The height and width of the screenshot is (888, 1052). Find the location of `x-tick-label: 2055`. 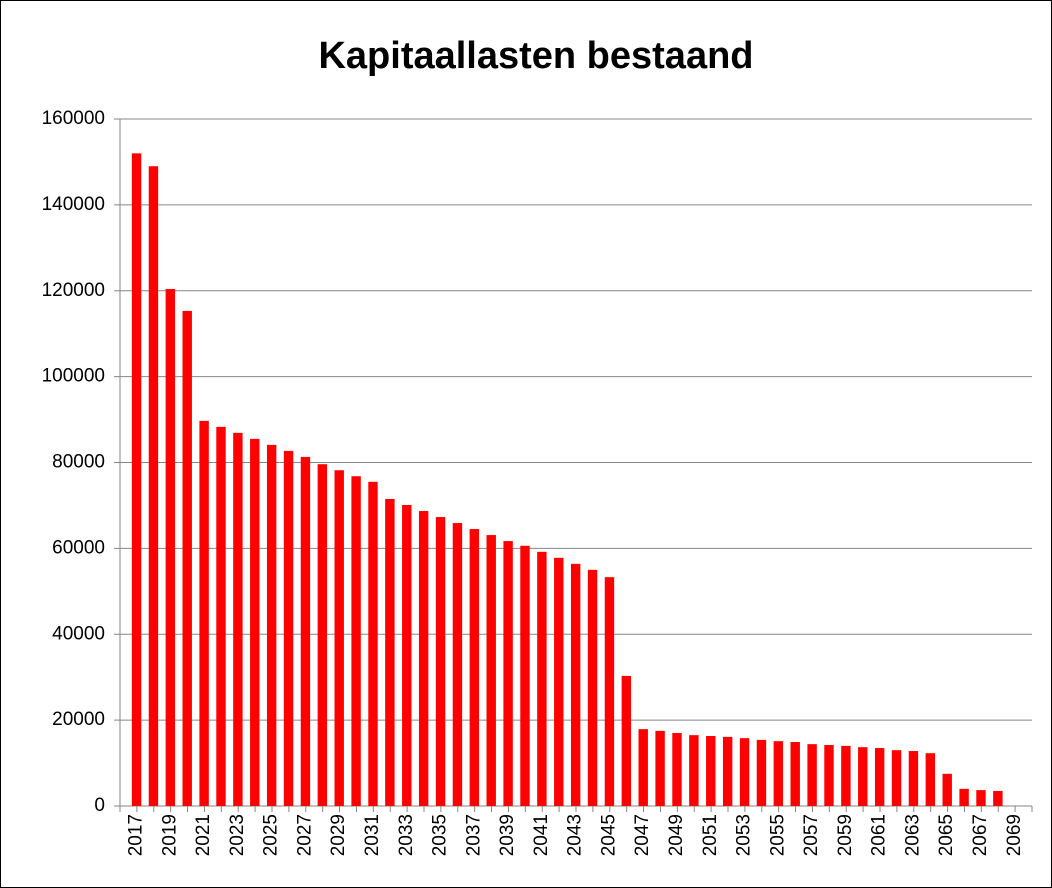

x-tick-label: 2055 is located at coordinates (777, 835).